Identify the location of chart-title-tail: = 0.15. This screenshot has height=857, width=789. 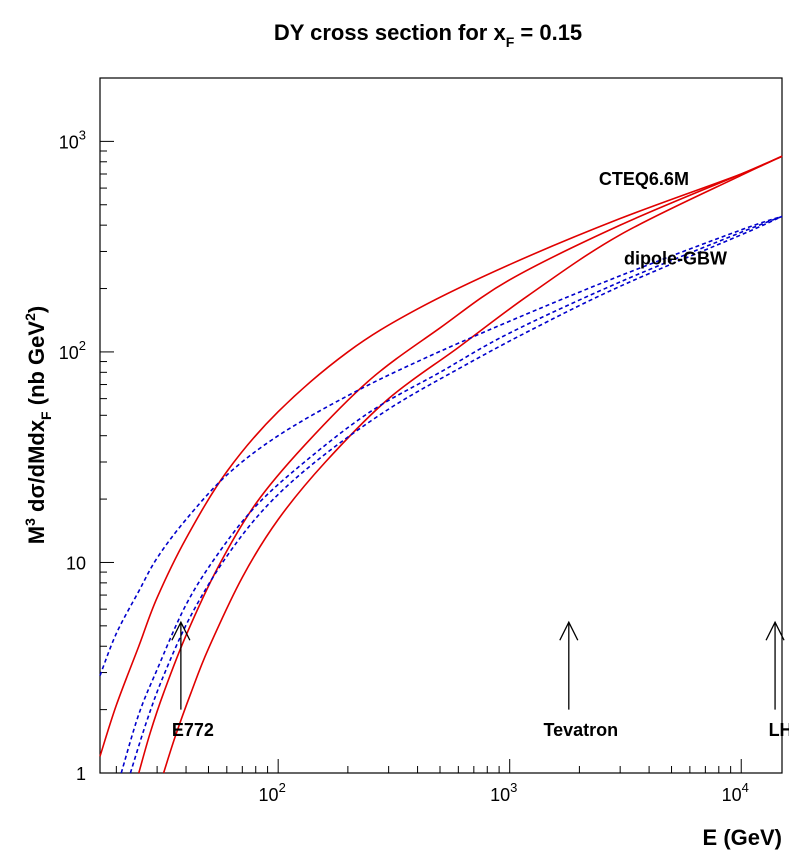
(548, 32).